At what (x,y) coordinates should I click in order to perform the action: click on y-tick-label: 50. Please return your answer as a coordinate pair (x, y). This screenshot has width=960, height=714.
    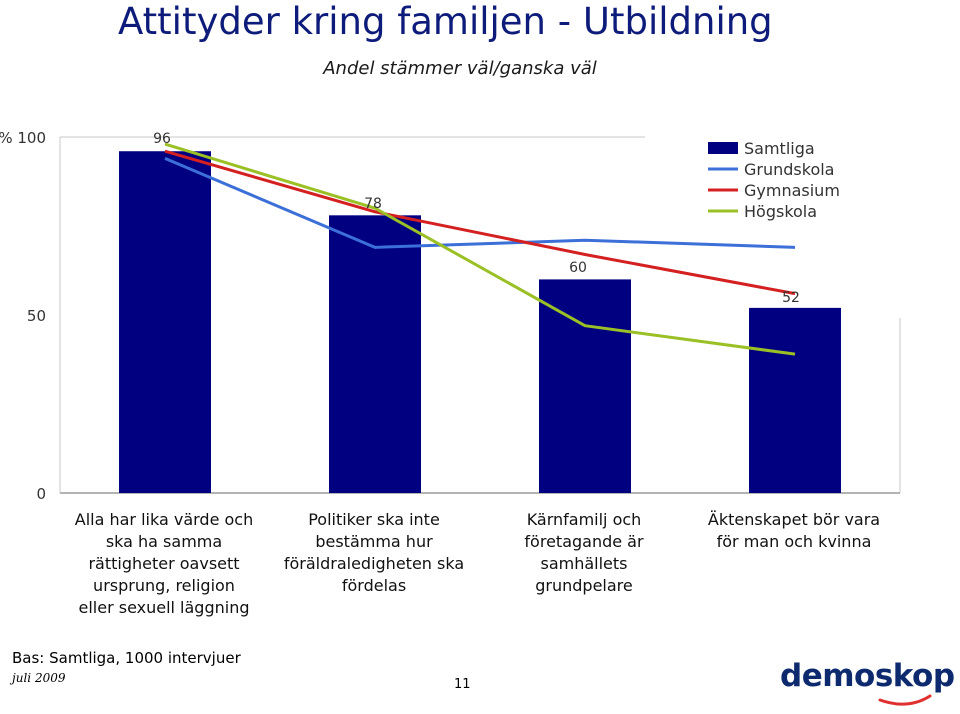
    Looking at the image, I should click on (36, 316).